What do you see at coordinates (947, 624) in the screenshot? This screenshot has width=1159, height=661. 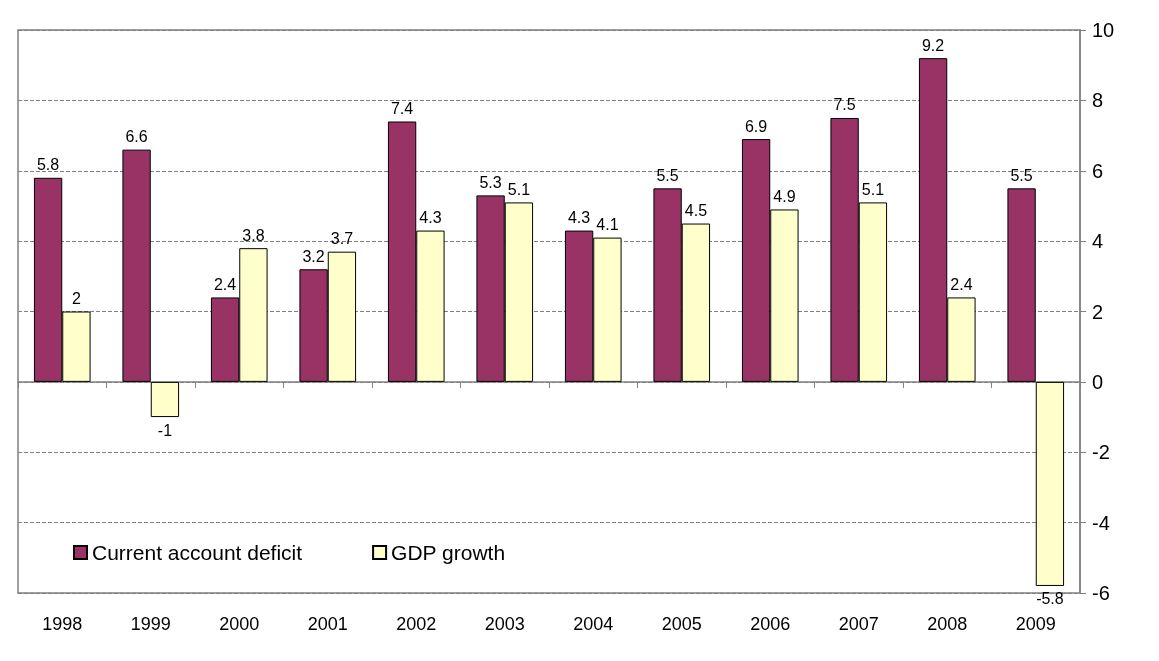 I see `x-tick-label: 2008` at bounding box center [947, 624].